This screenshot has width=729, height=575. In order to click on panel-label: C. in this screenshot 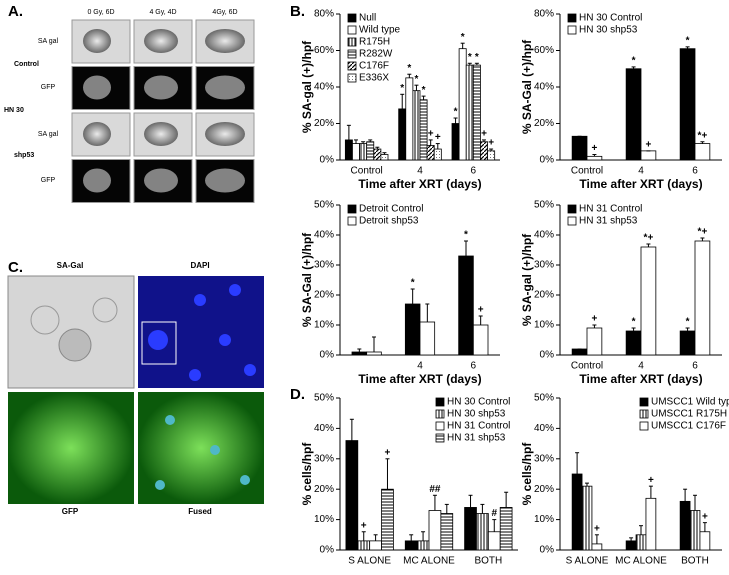, I will do `click(15, 267)`.